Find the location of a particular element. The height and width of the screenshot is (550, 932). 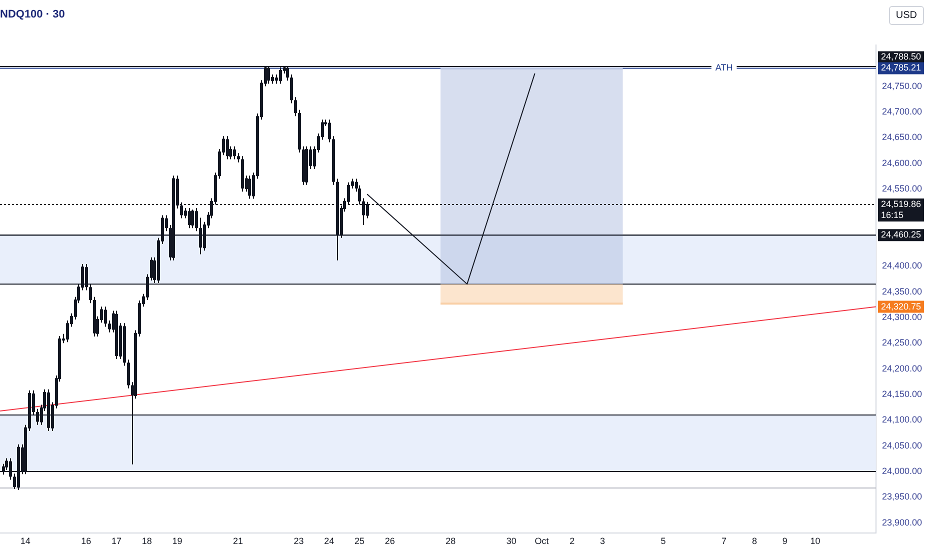

y-tick-label: 24,050.00 is located at coordinates (902, 445).